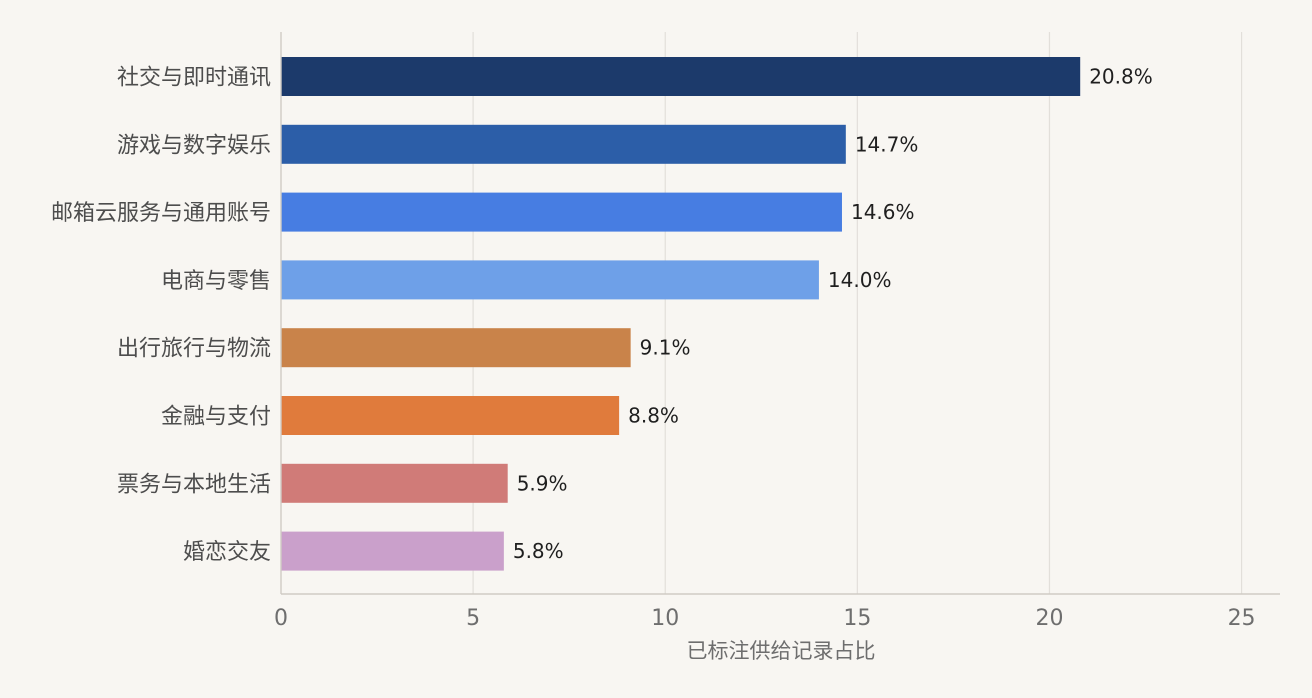  I want to click on category-label: 邮箱云服务与通用账号, so click(161, 213).